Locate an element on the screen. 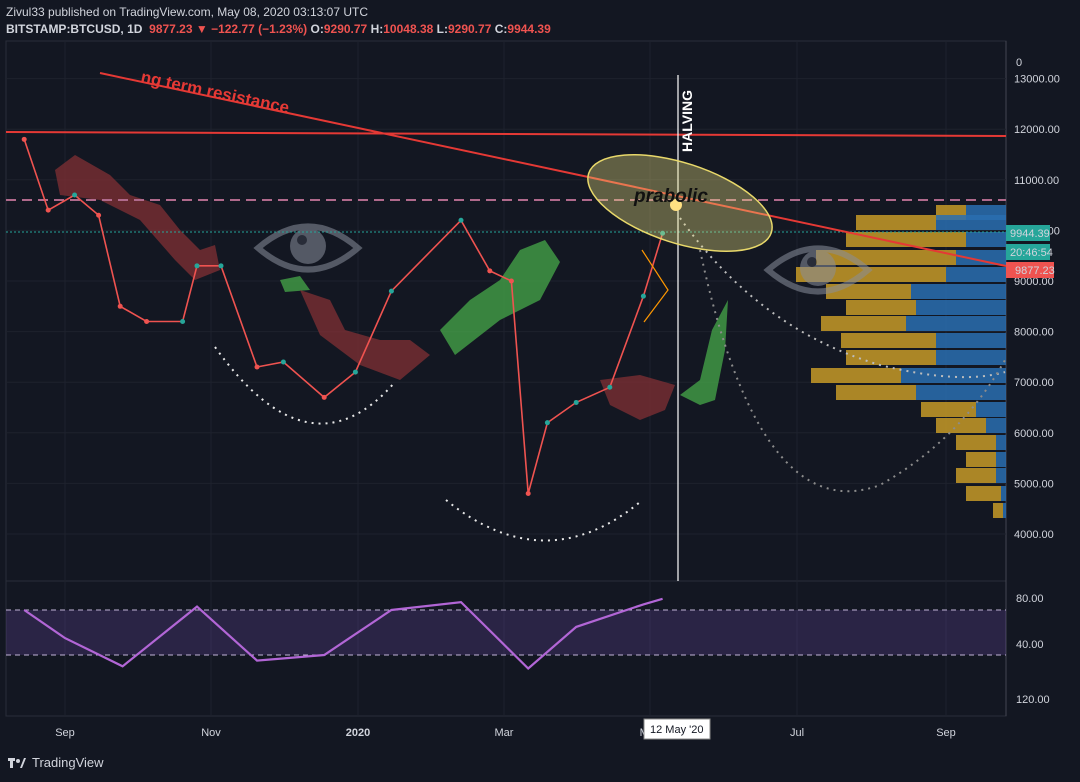 The width and height of the screenshot is (1080, 782). last-price: 9877.23 ▼ −122.77 (−1.23%) is located at coordinates (228, 29).